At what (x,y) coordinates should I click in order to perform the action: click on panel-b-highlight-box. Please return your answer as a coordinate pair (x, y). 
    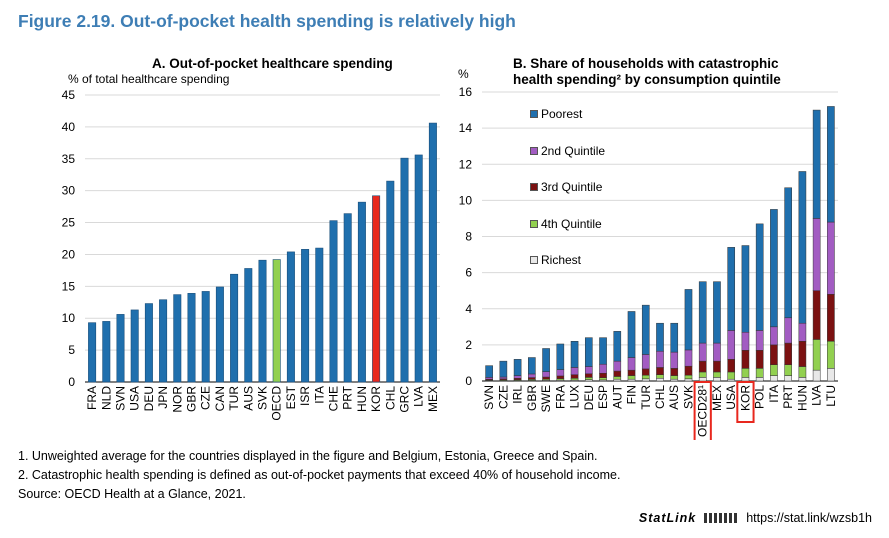
    Looking at the image, I should click on (702, 410).